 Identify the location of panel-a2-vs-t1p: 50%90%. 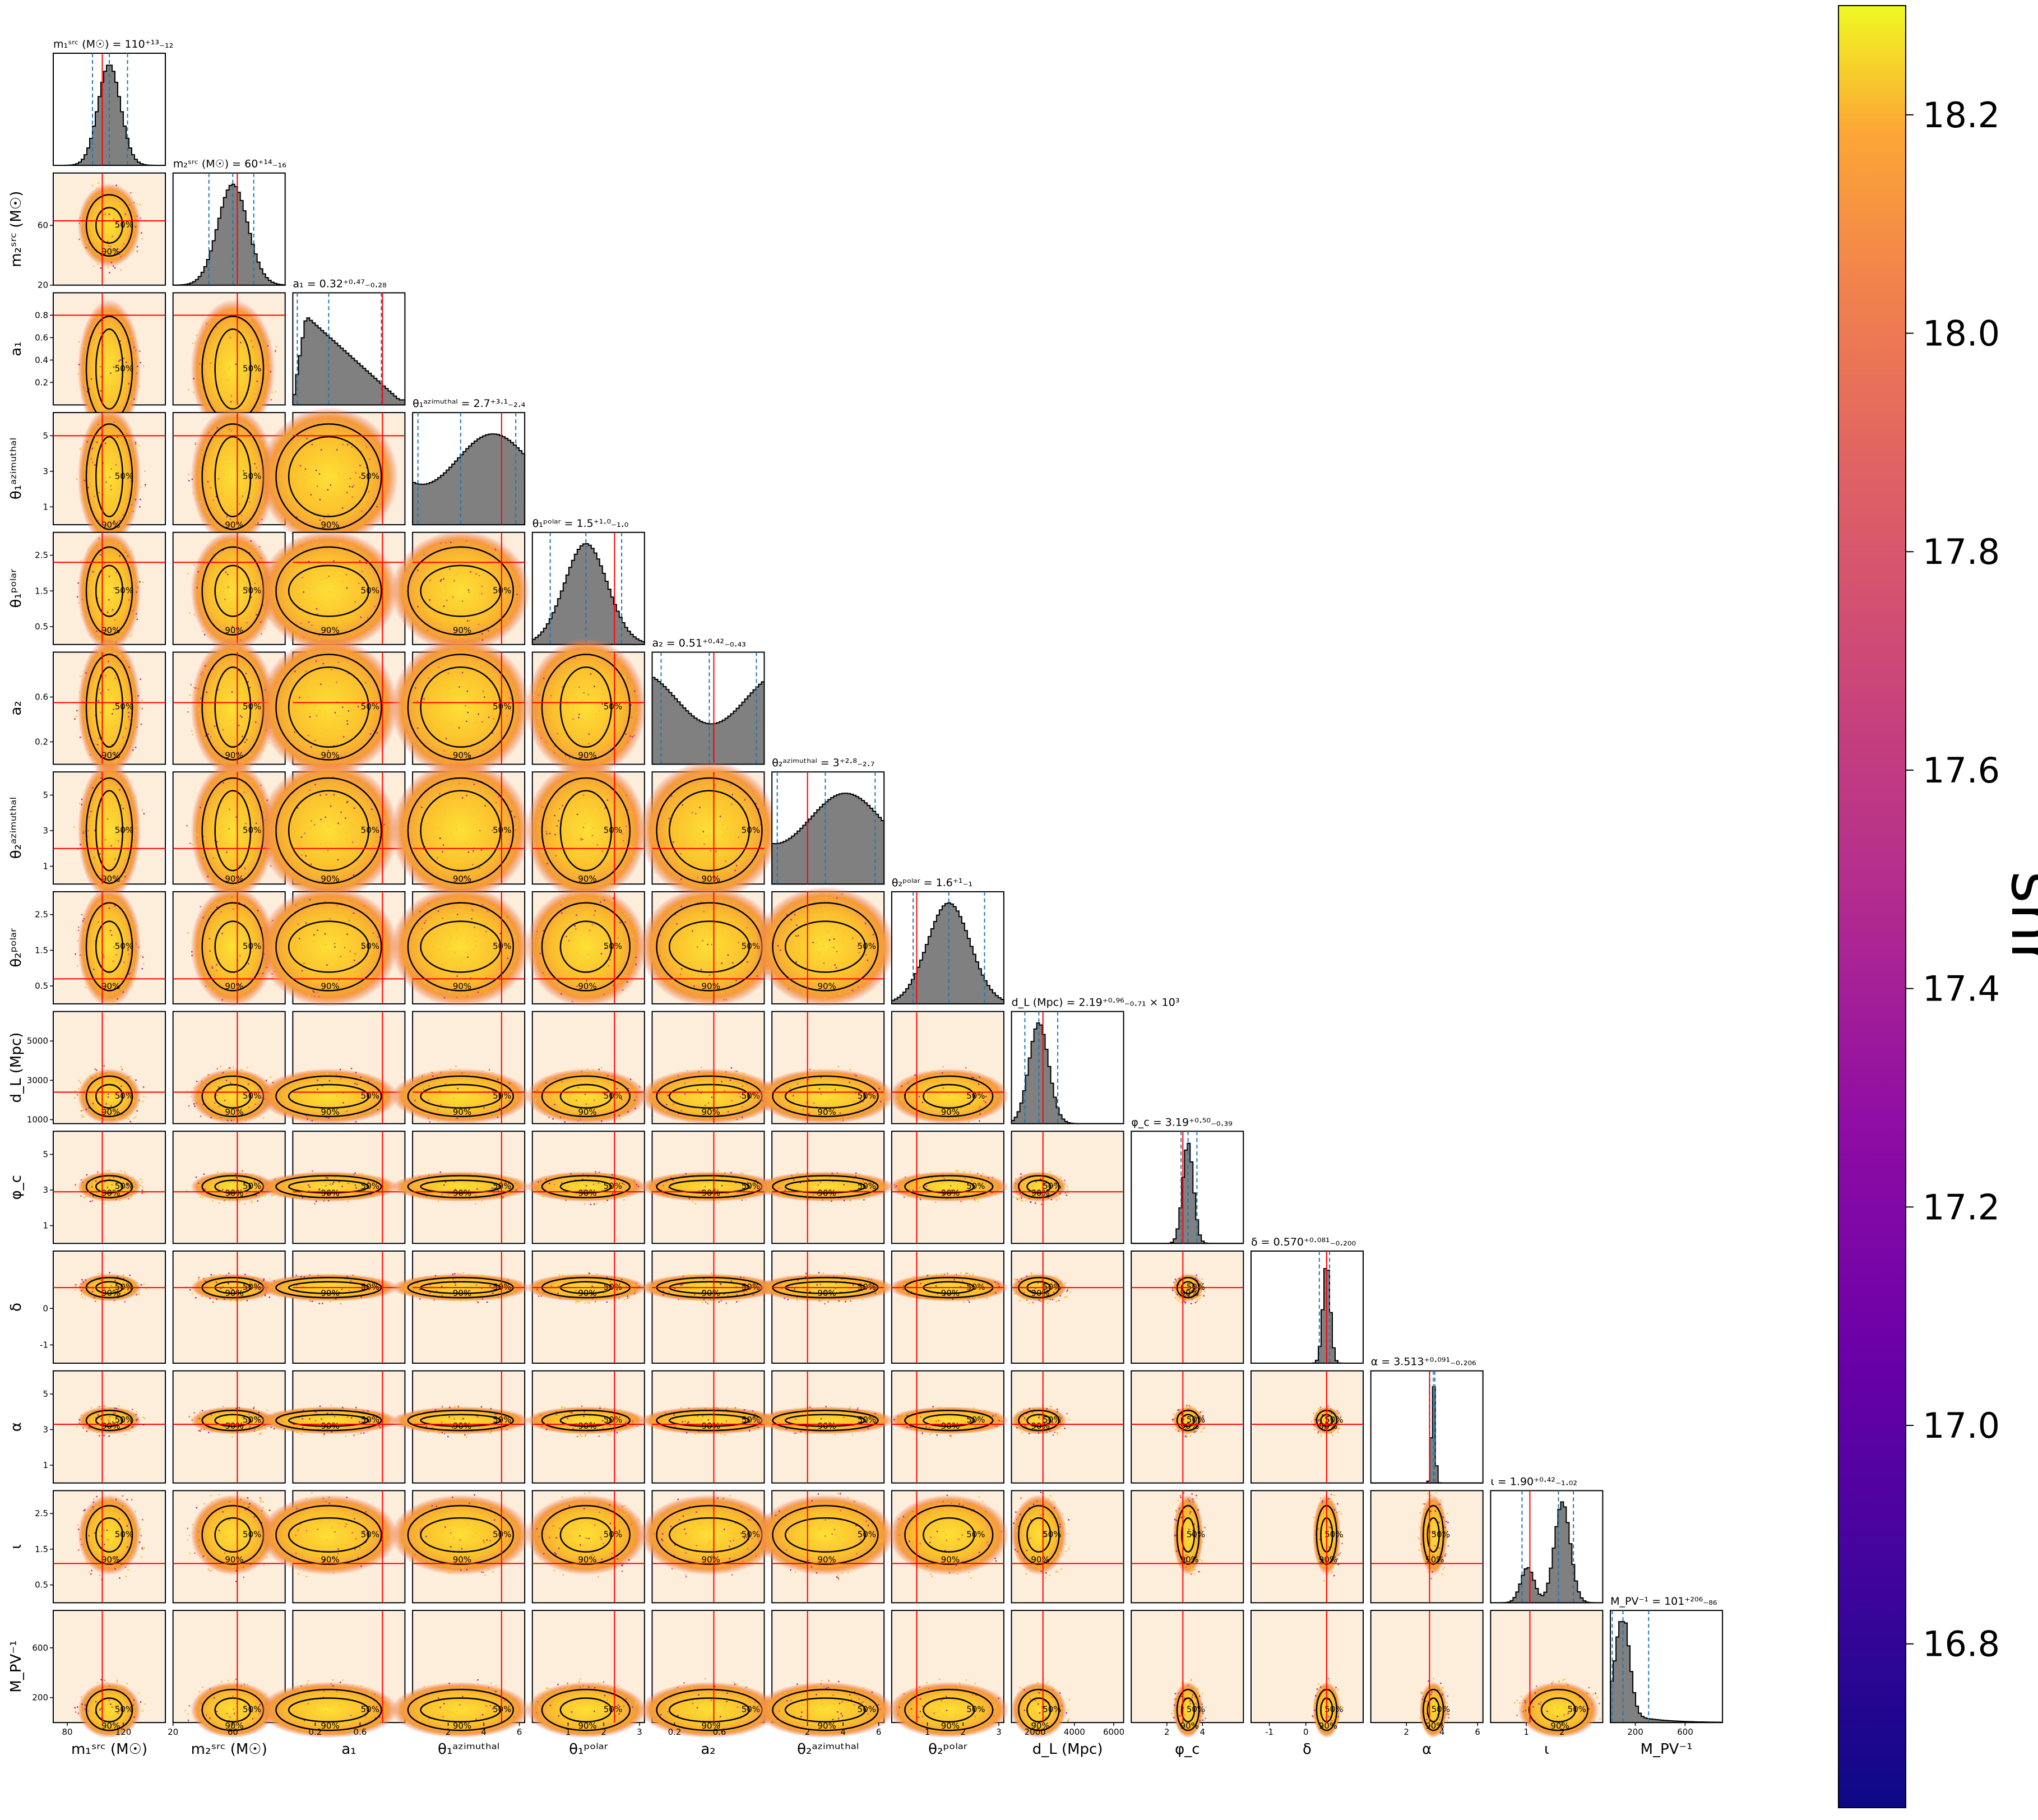
(586, 707).